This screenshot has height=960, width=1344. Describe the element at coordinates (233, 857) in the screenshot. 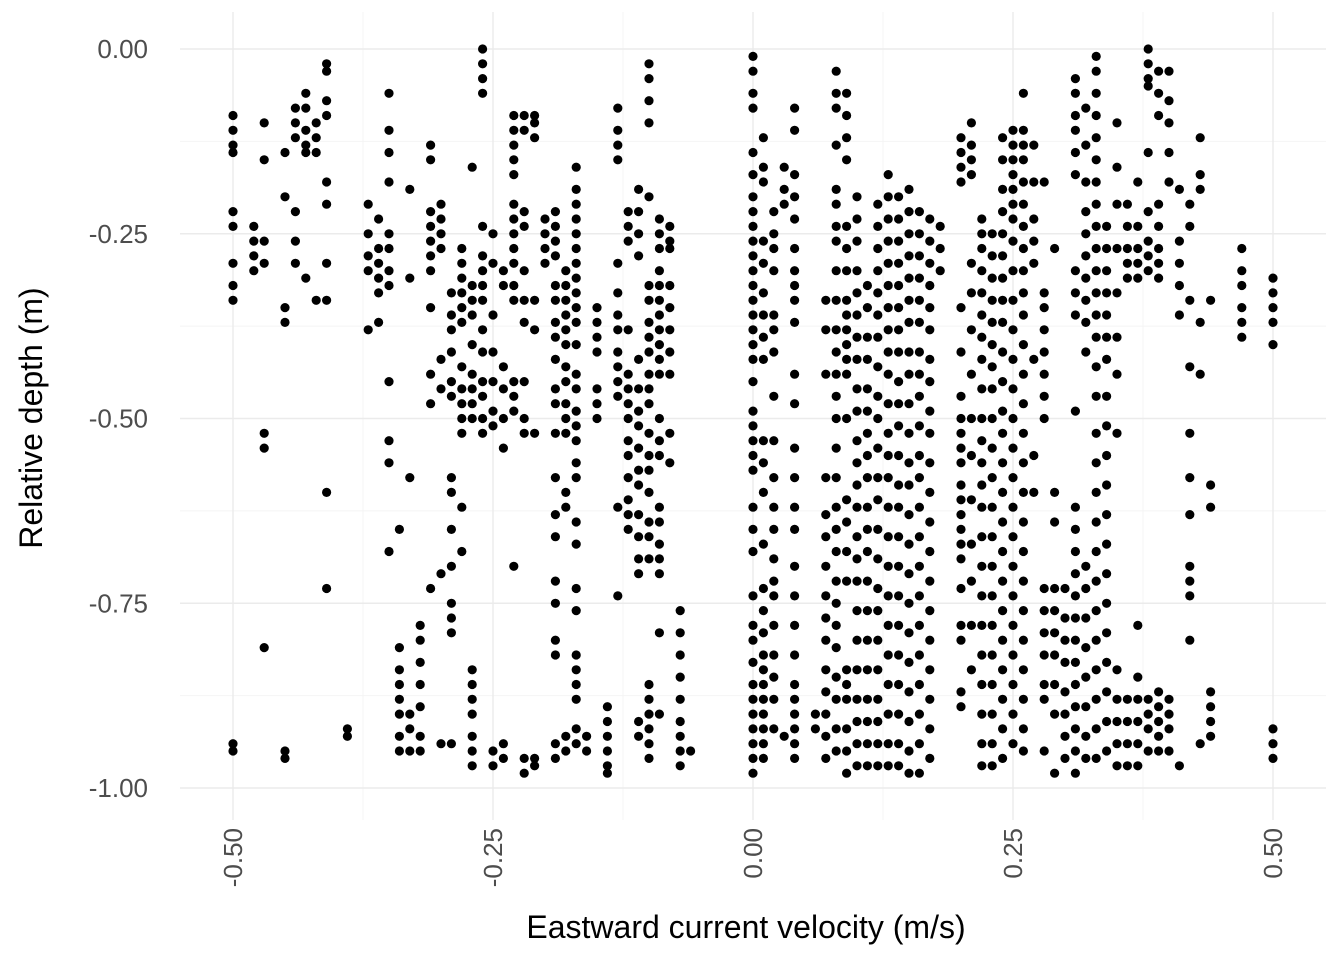

I see `x-tick-label: -0.50` at that location.